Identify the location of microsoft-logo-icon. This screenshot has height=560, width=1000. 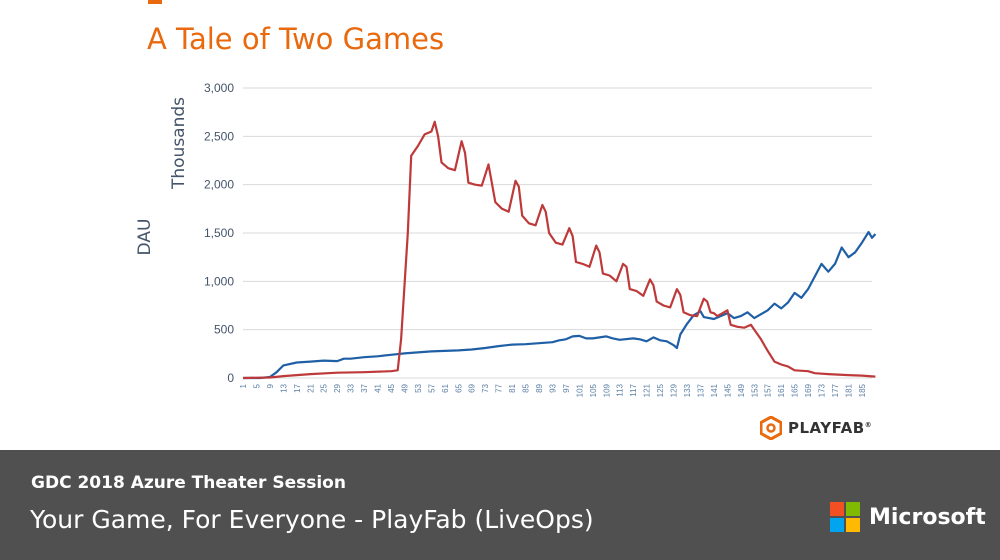
(845, 517).